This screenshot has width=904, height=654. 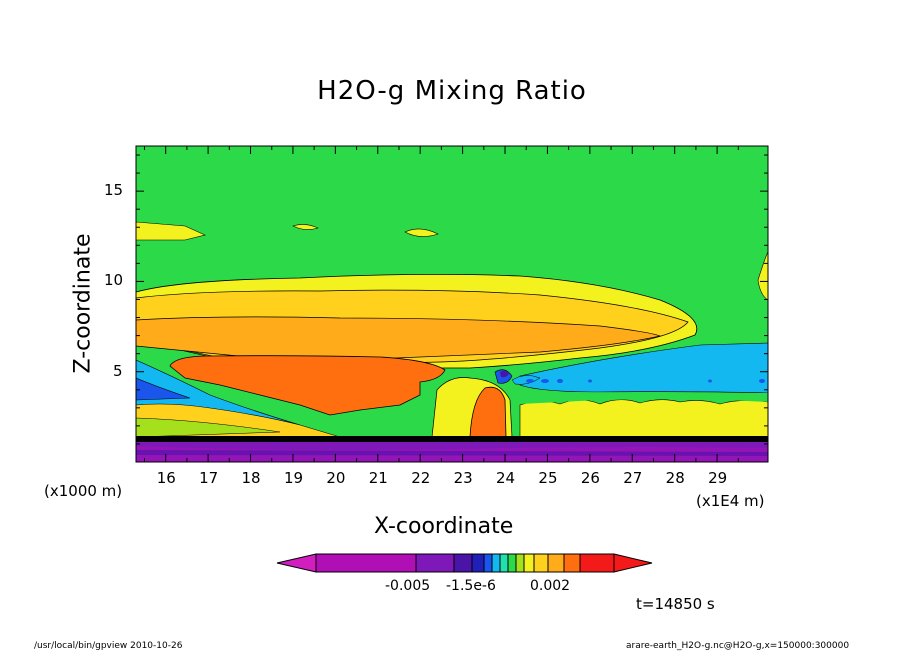 What do you see at coordinates (114, 190) in the screenshot?
I see `y-tick-label: 15` at bounding box center [114, 190].